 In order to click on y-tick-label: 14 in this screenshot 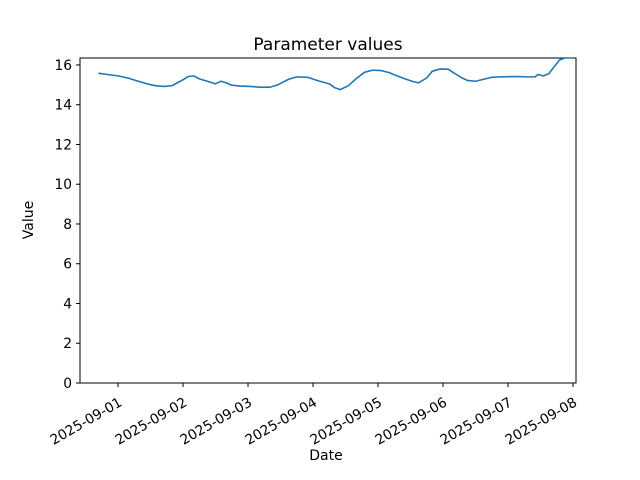, I will do `click(63, 106)`.